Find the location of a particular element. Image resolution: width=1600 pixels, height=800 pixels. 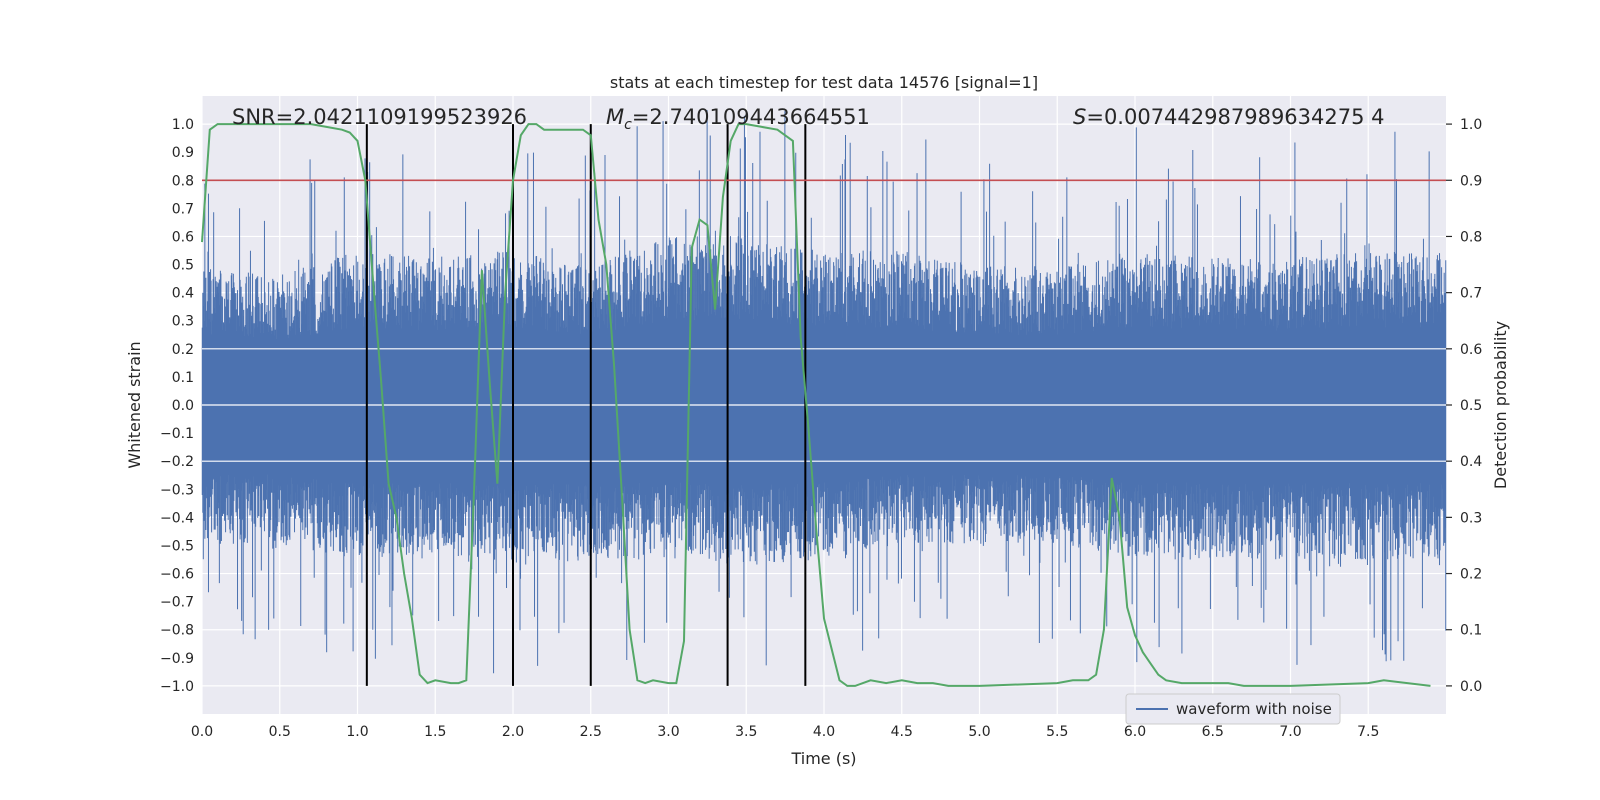

x-tick-label: 6.5 is located at coordinates (1213, 732).